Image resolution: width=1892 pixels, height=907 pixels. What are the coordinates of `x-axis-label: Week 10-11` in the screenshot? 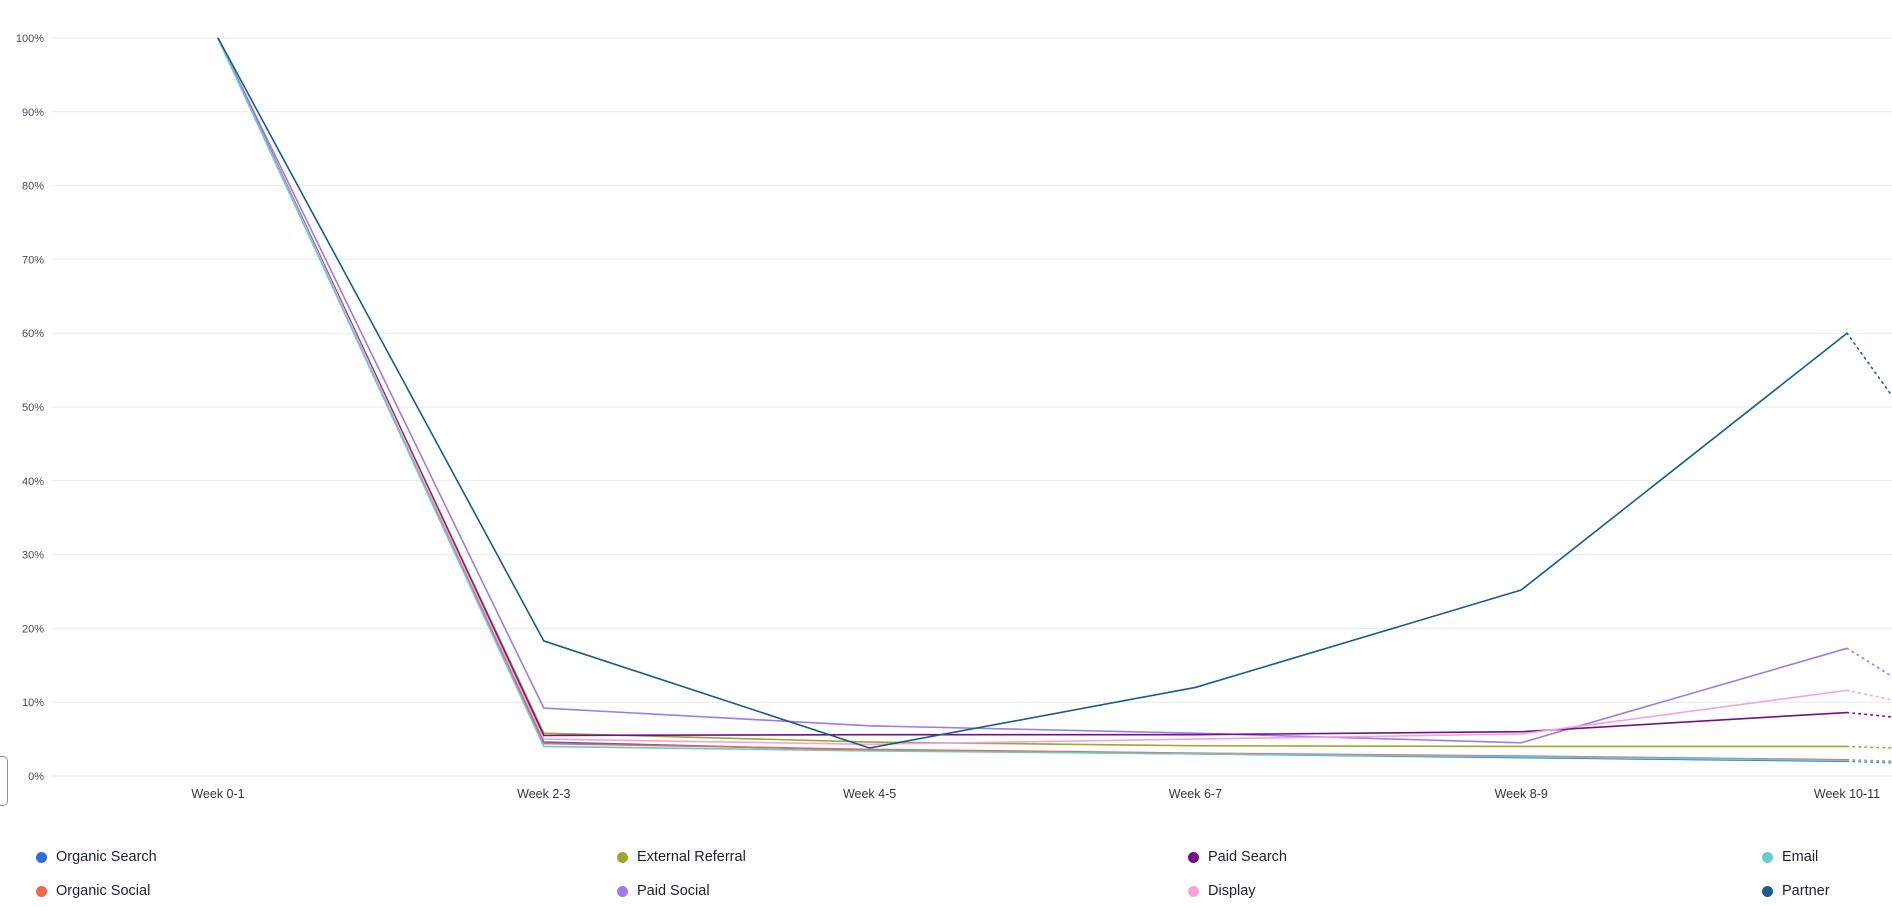 It's located at (1847, 794).